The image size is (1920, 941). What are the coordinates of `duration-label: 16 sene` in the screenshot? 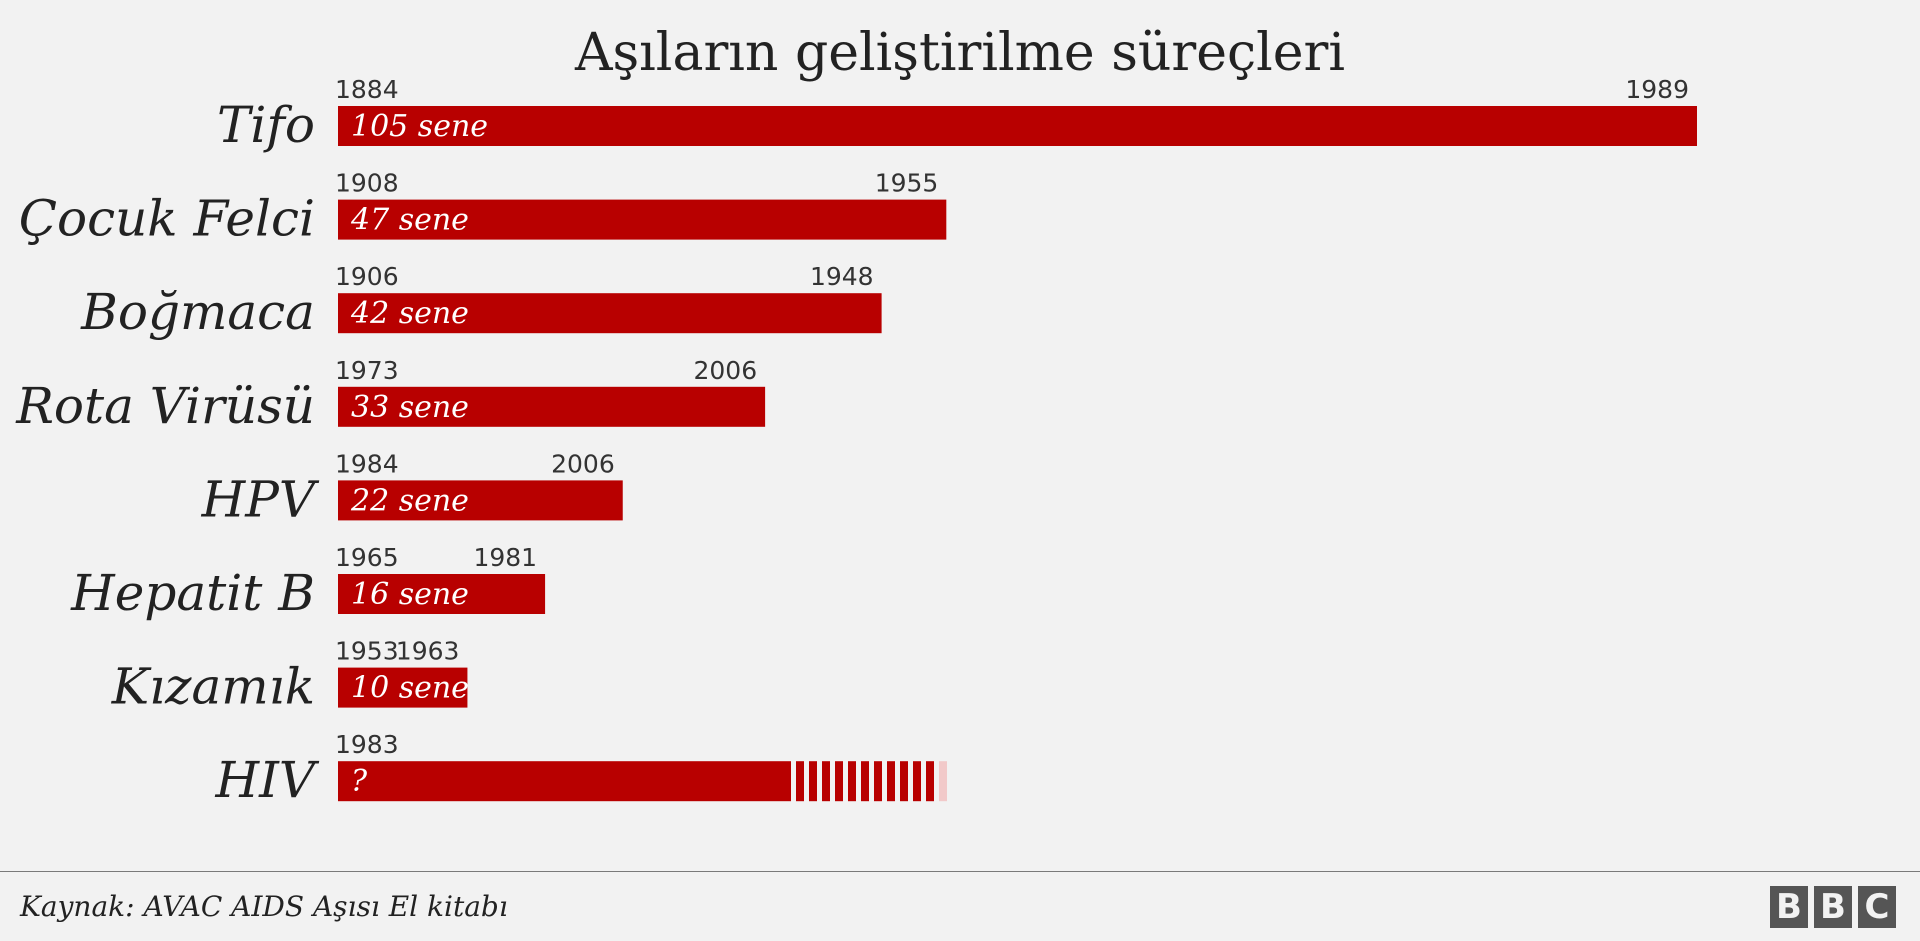 It's located at (410, 594).